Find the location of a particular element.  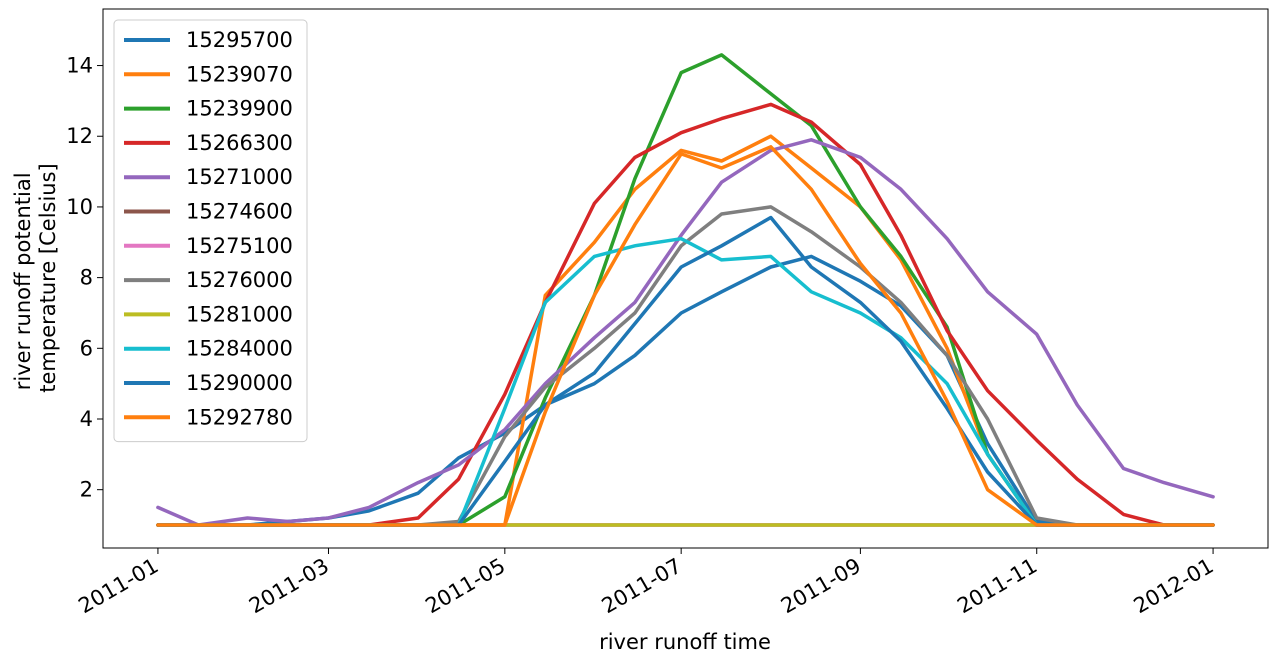

legend-box is located at coordinates (210, 231).